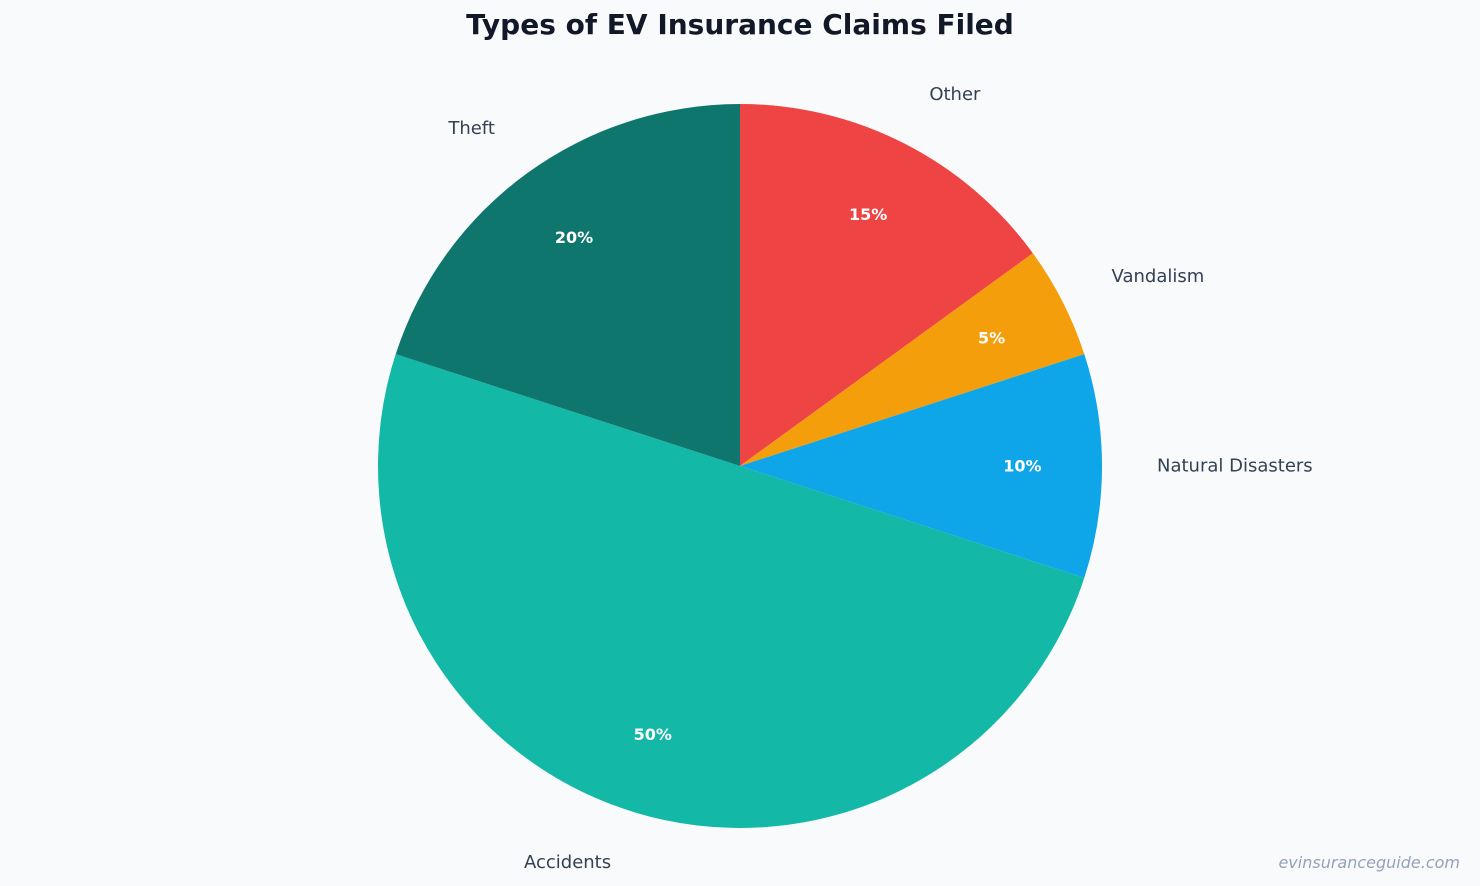 The height and width of the screenshot is (886, 1480). I want to click on pct-label-theft: 20%, so click(574, 237).